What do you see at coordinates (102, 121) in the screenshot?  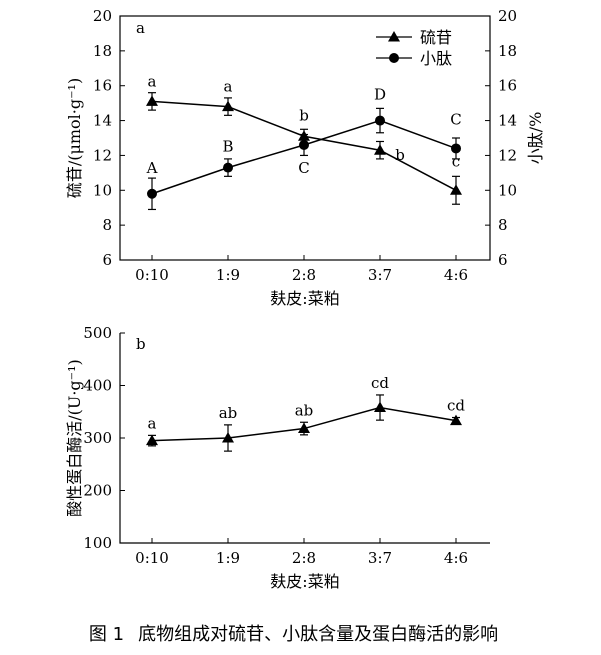 I see `y-left-tick-label: 14` at bounding box center [102, 121].